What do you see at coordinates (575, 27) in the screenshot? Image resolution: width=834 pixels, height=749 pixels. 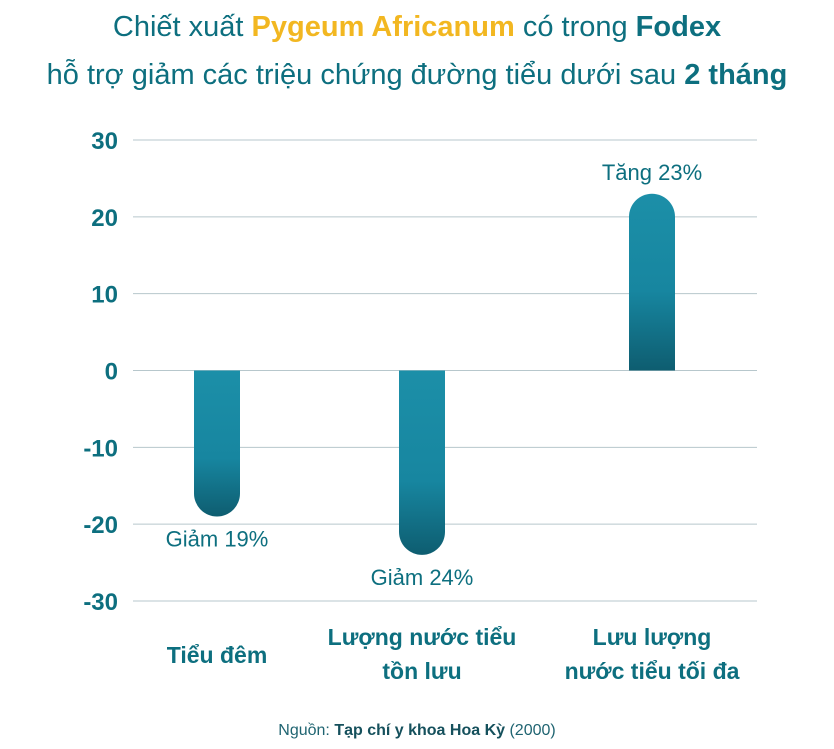 I see `title-middle: có trong` at bounding box center [575, 27].